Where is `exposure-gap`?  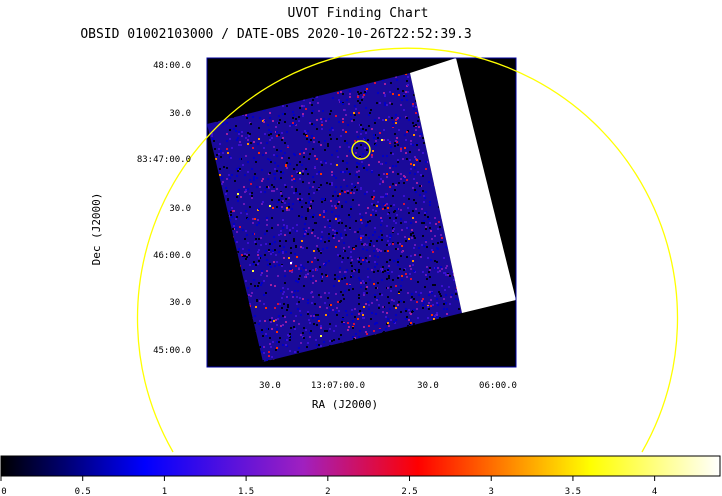 exposure-gap is located at coordinates (463, 185).